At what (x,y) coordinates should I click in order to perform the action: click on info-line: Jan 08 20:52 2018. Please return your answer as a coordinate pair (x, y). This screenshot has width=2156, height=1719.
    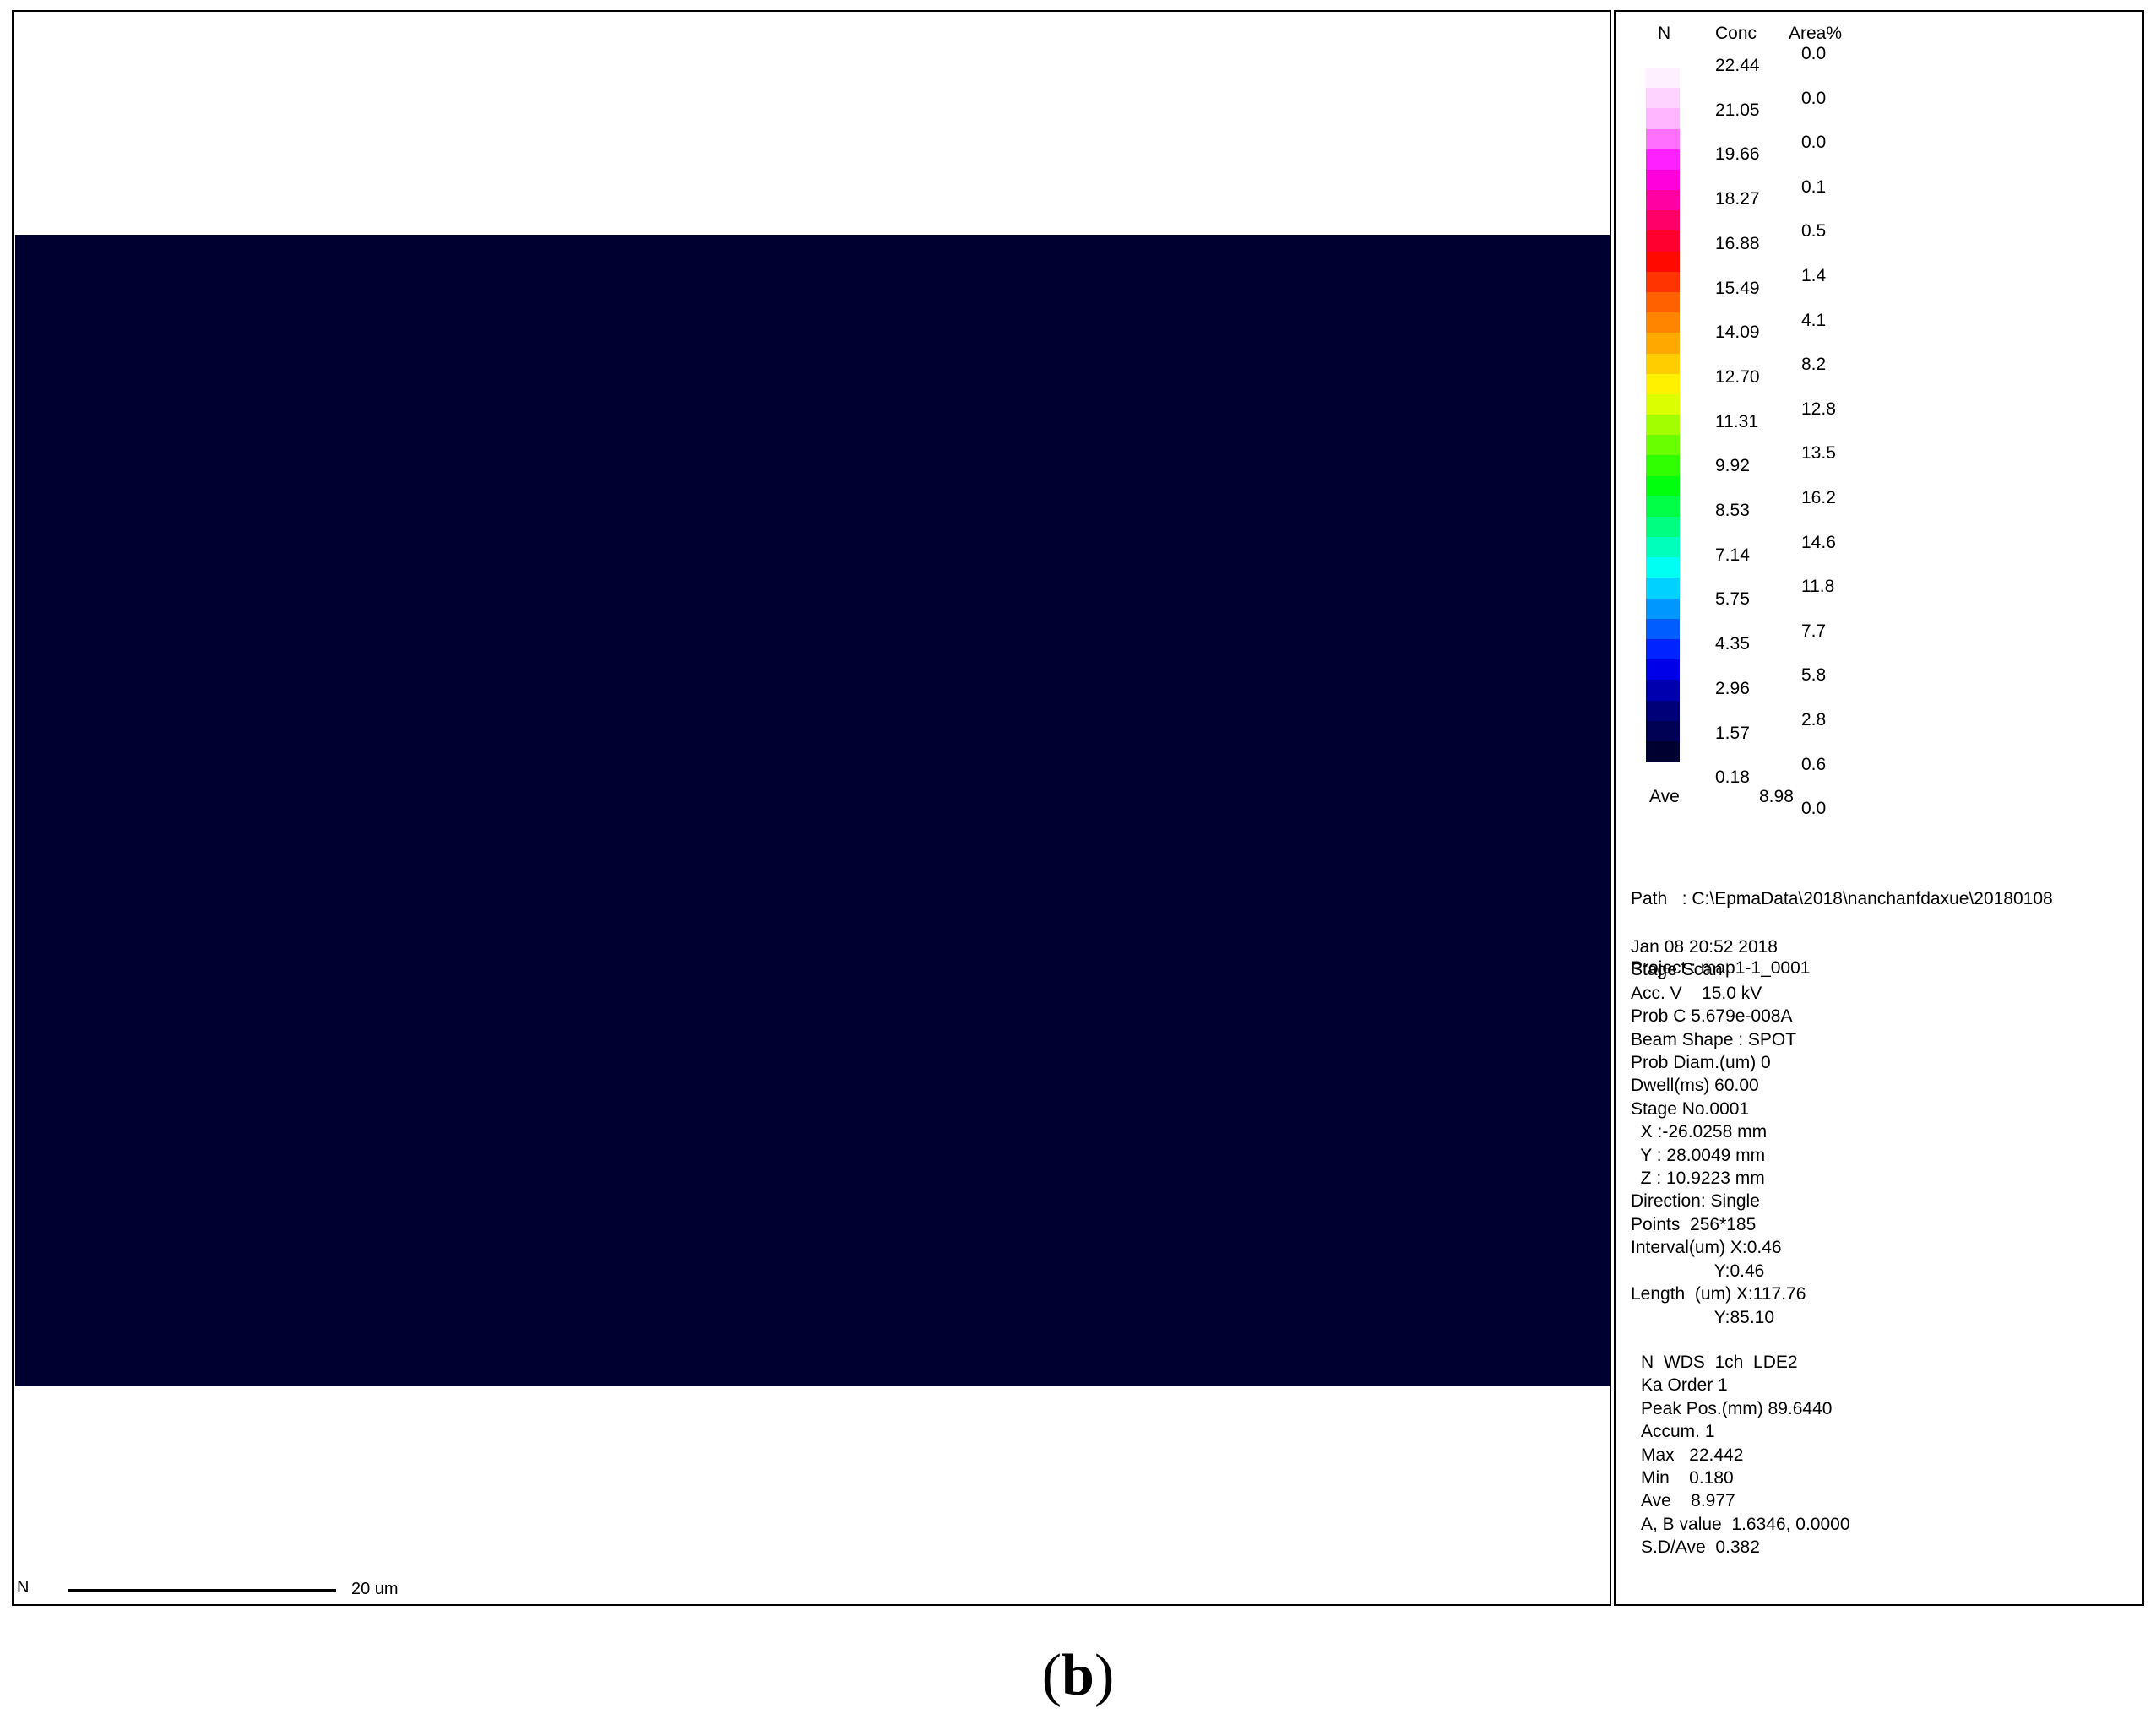
    Looking at the image, I should click on (1704, 947).